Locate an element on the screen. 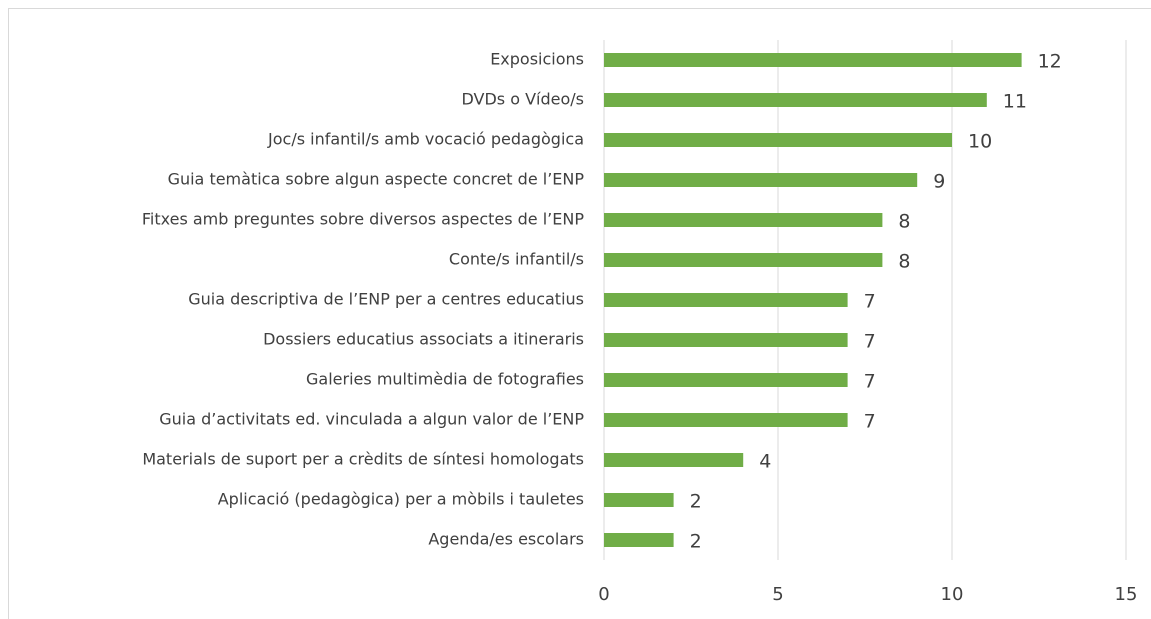  y-tick-label: Conte/s infantil/s is located at coordinates (516, 259).